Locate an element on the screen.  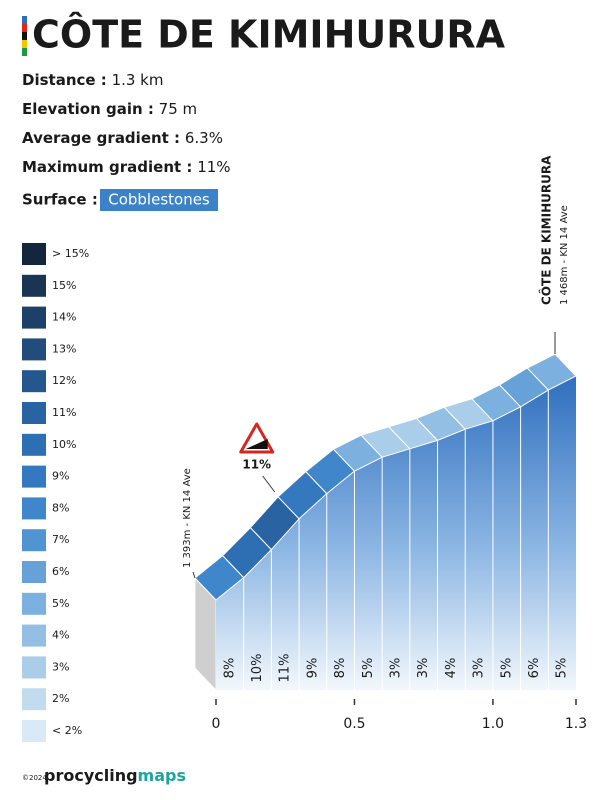
start-label: 1 393m - KN 14 Ave is located at coordinates (187, 518).